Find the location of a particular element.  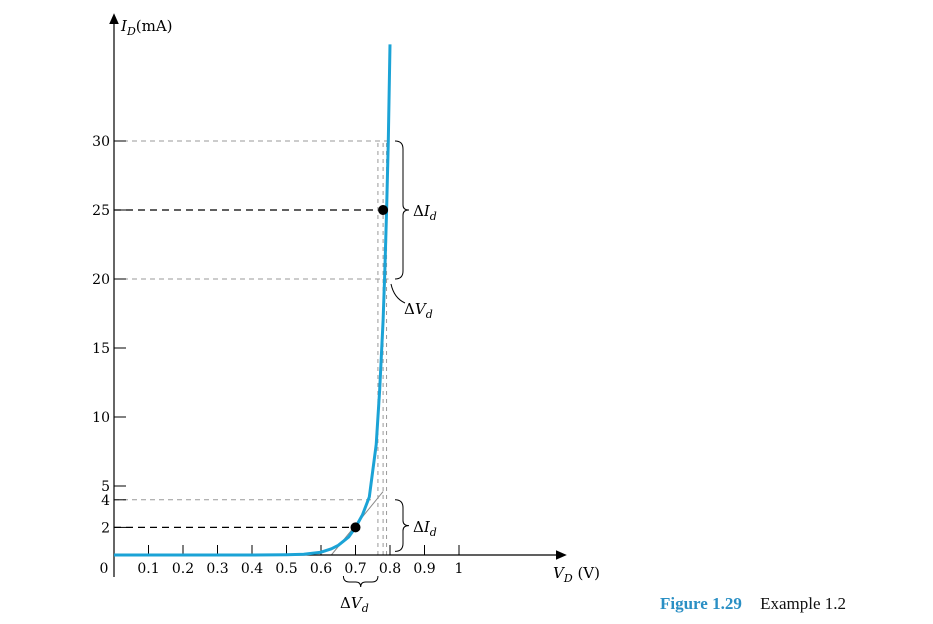

y-tick-label: 5 is located at coordinates (105, 487).